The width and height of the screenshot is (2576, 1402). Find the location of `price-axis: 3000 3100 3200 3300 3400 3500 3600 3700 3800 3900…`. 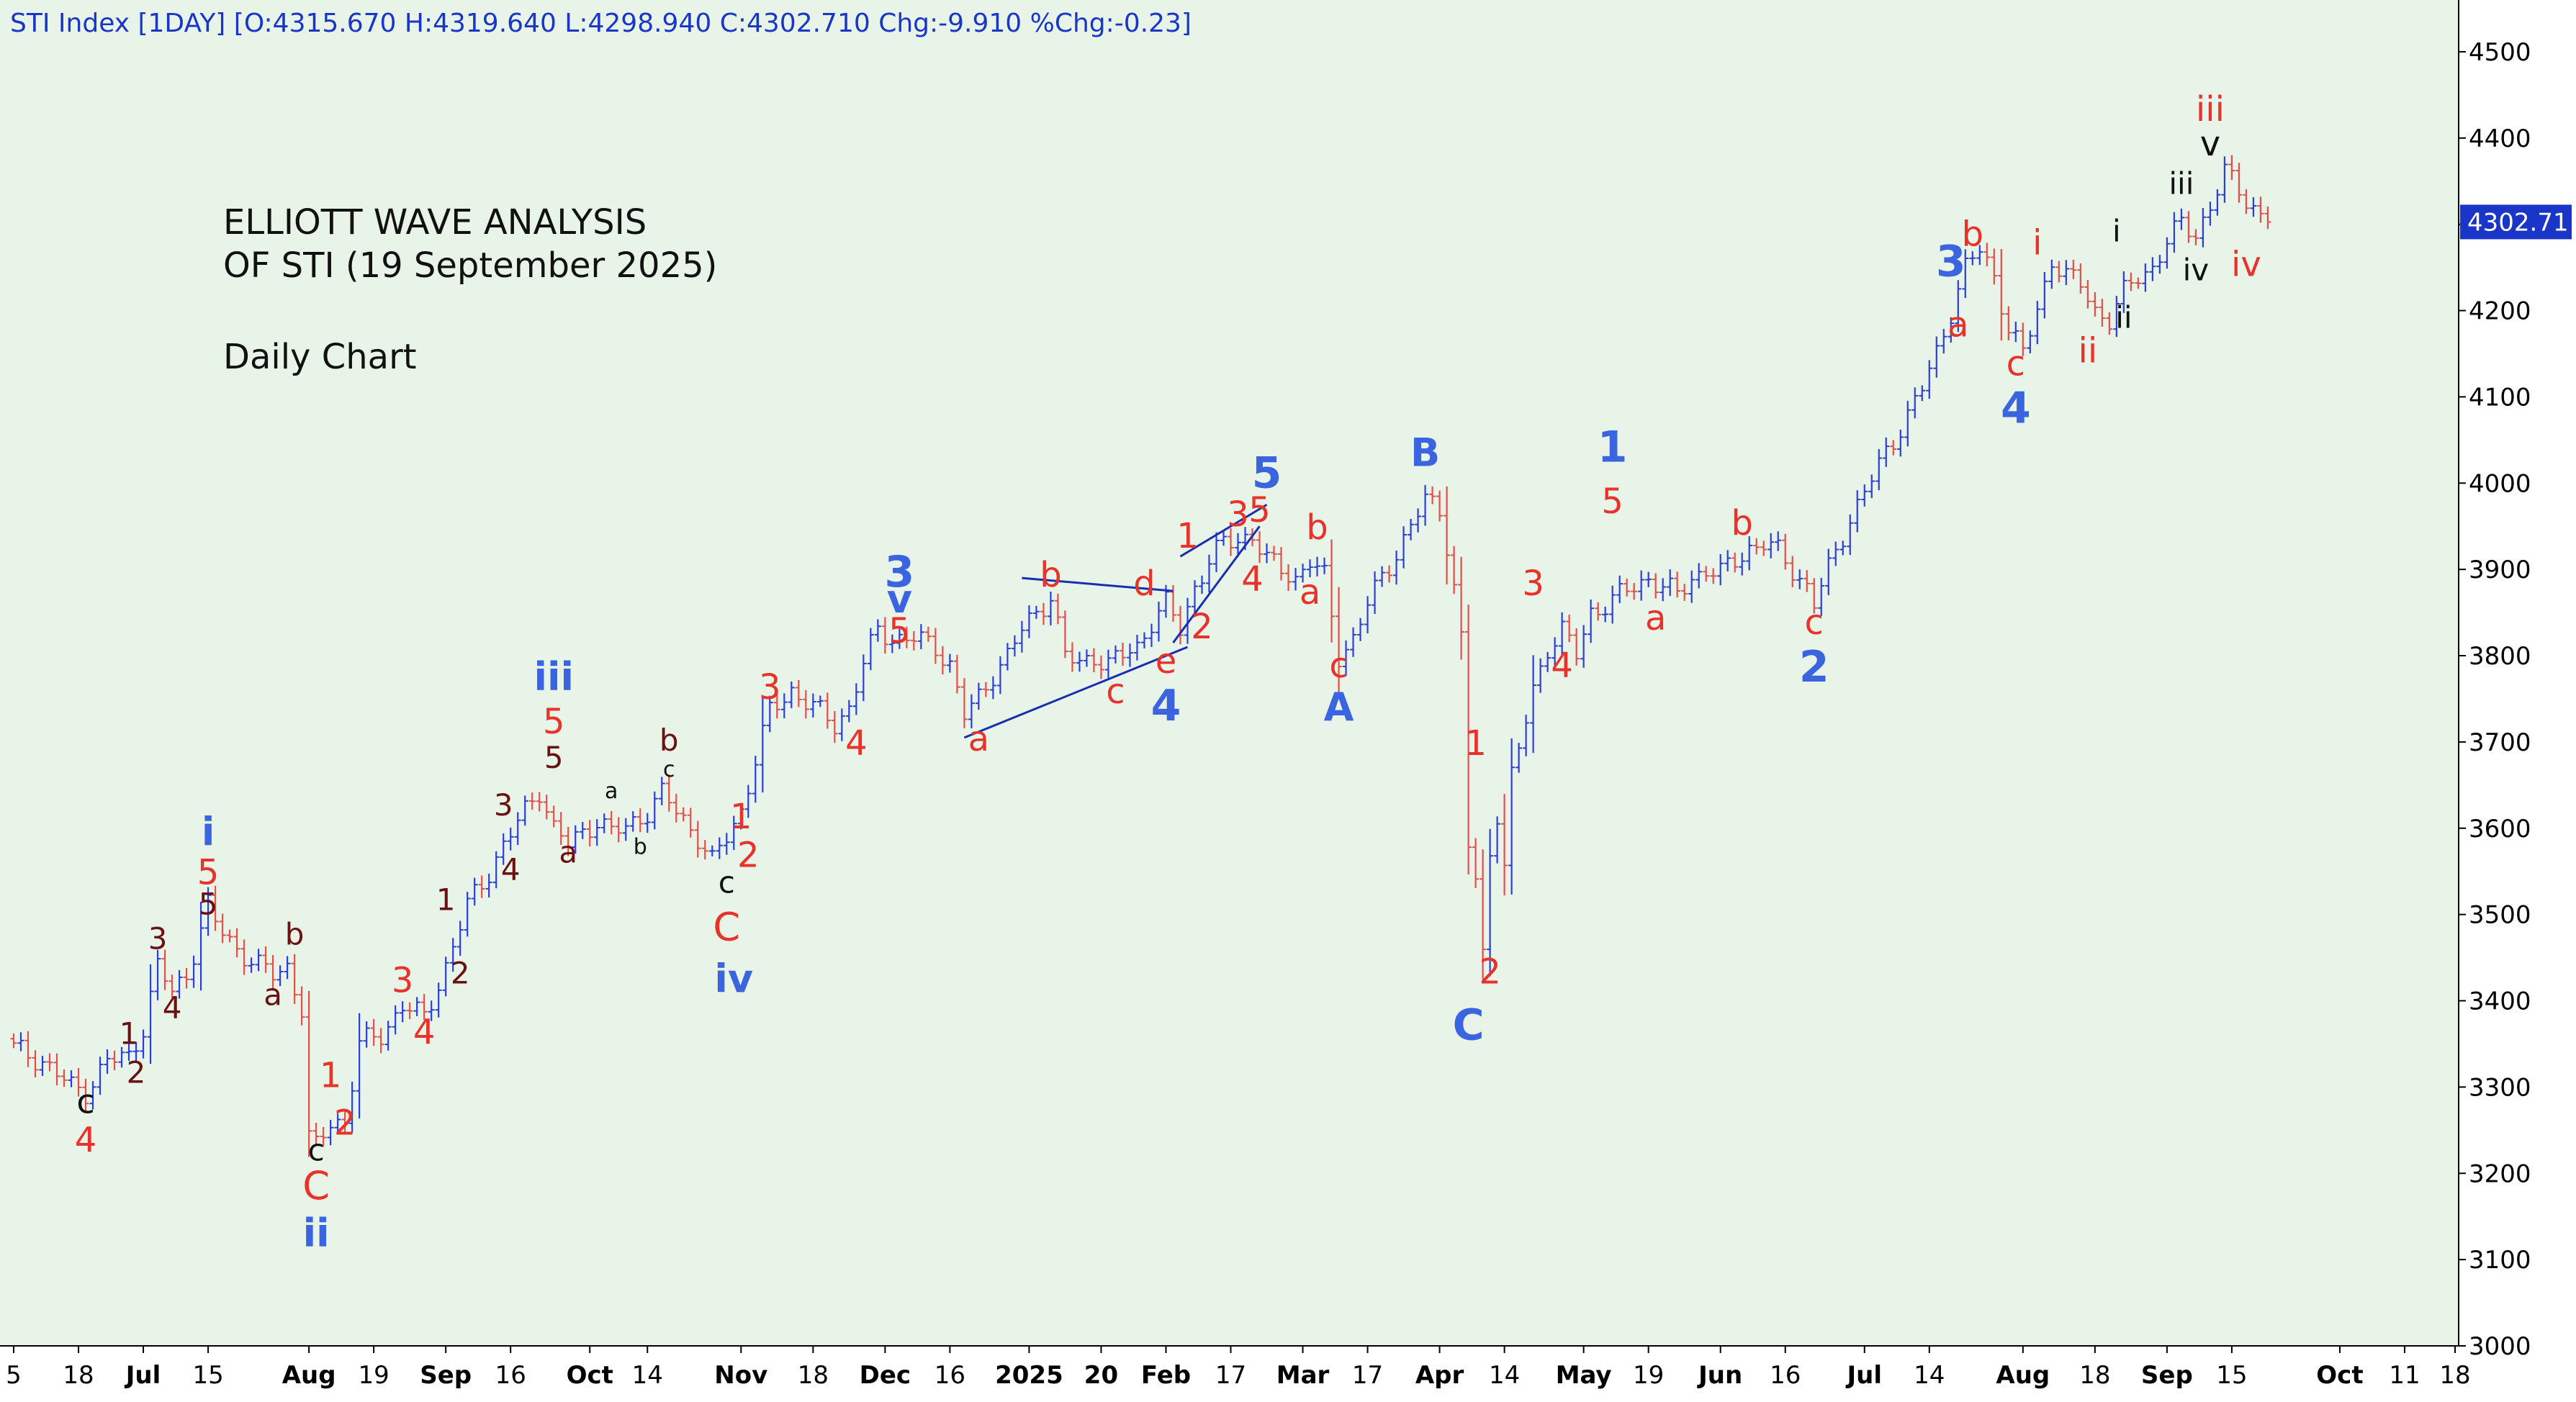

price-axis: 3000 3100 3200 3300 3400 3500 3600 3700 3800 3900… is located at coordinates (2495, 699).